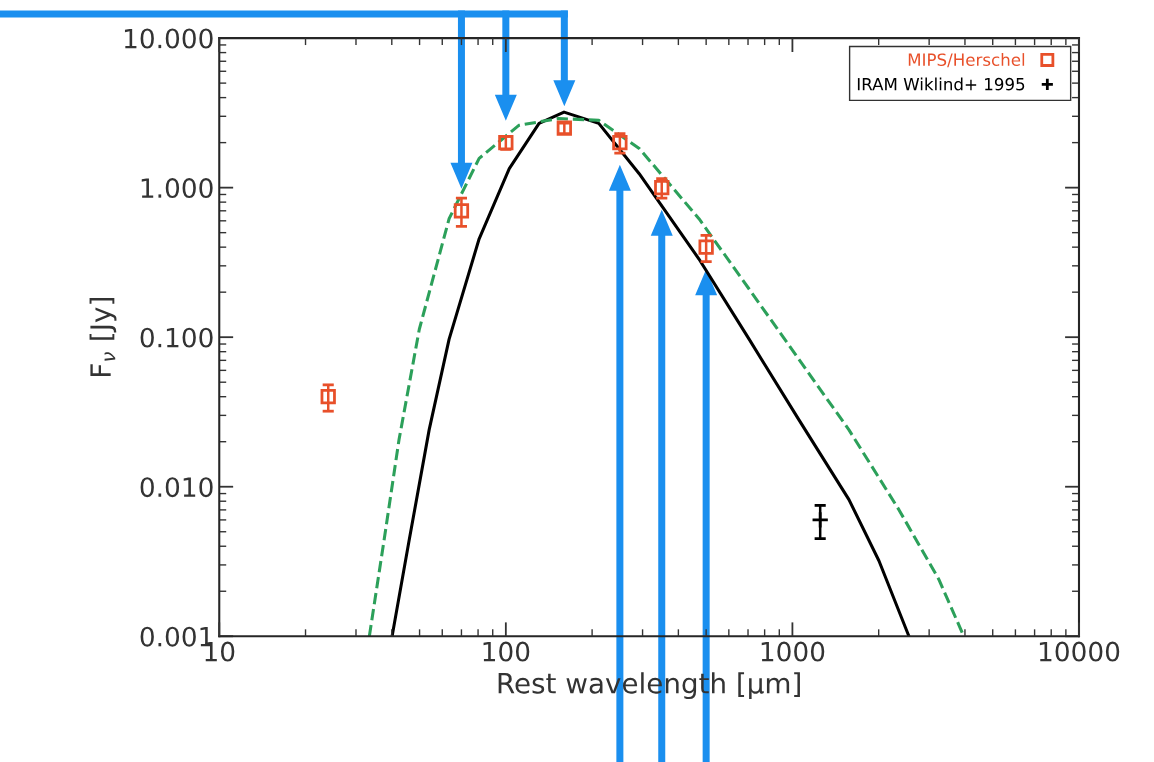 This screenshot has width=1154, height=762. What do you see at coordinates (793, 651) in the screenshot?
I see `x-tick-label: 1000` at bounding box center [793, 651].